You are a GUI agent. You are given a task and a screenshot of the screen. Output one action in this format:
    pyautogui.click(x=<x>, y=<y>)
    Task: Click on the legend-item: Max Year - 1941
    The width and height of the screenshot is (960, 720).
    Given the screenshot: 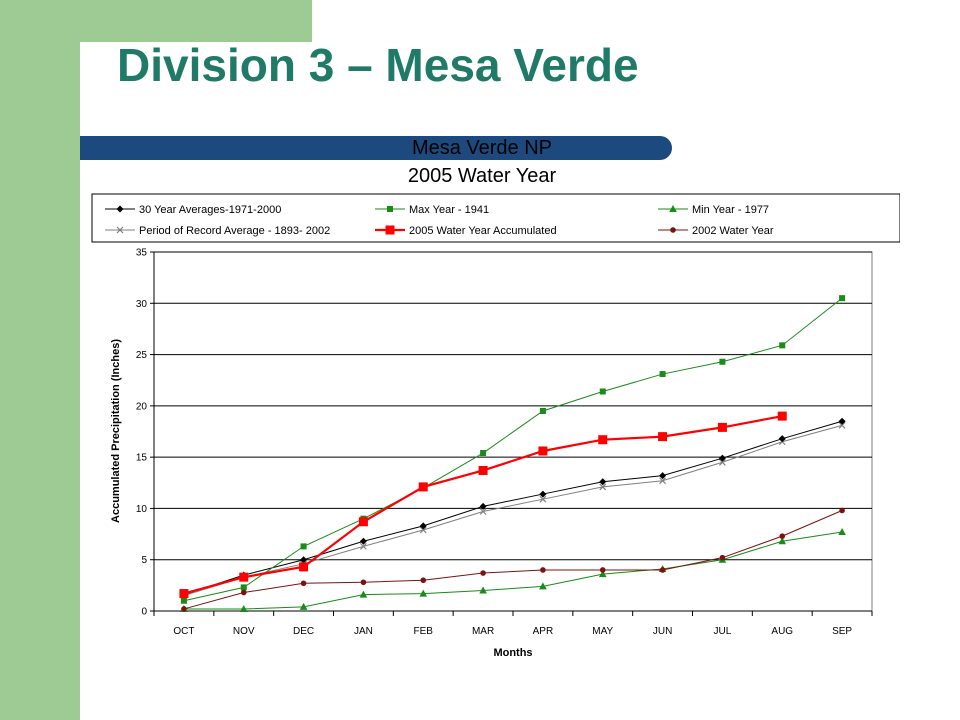 What is the action you would take?
    pyautogui.click(x=432, y=210)
    